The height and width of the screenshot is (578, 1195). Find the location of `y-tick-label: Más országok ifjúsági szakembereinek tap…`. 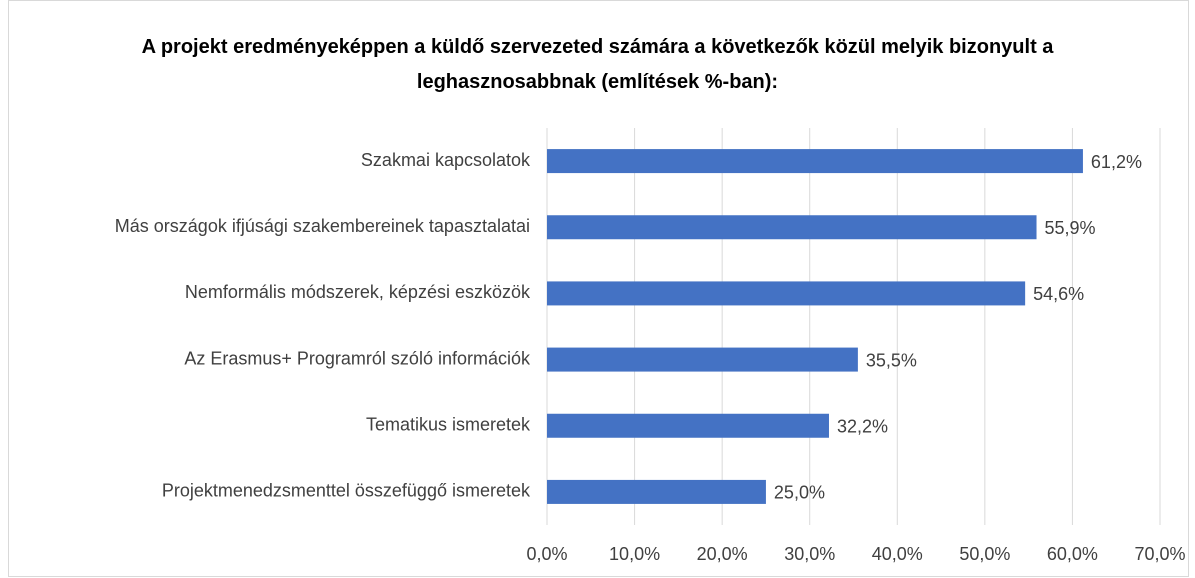

y-tick-label: Más országok ifjúsági szakembereinek tap… is located at coordinates (322, 226).